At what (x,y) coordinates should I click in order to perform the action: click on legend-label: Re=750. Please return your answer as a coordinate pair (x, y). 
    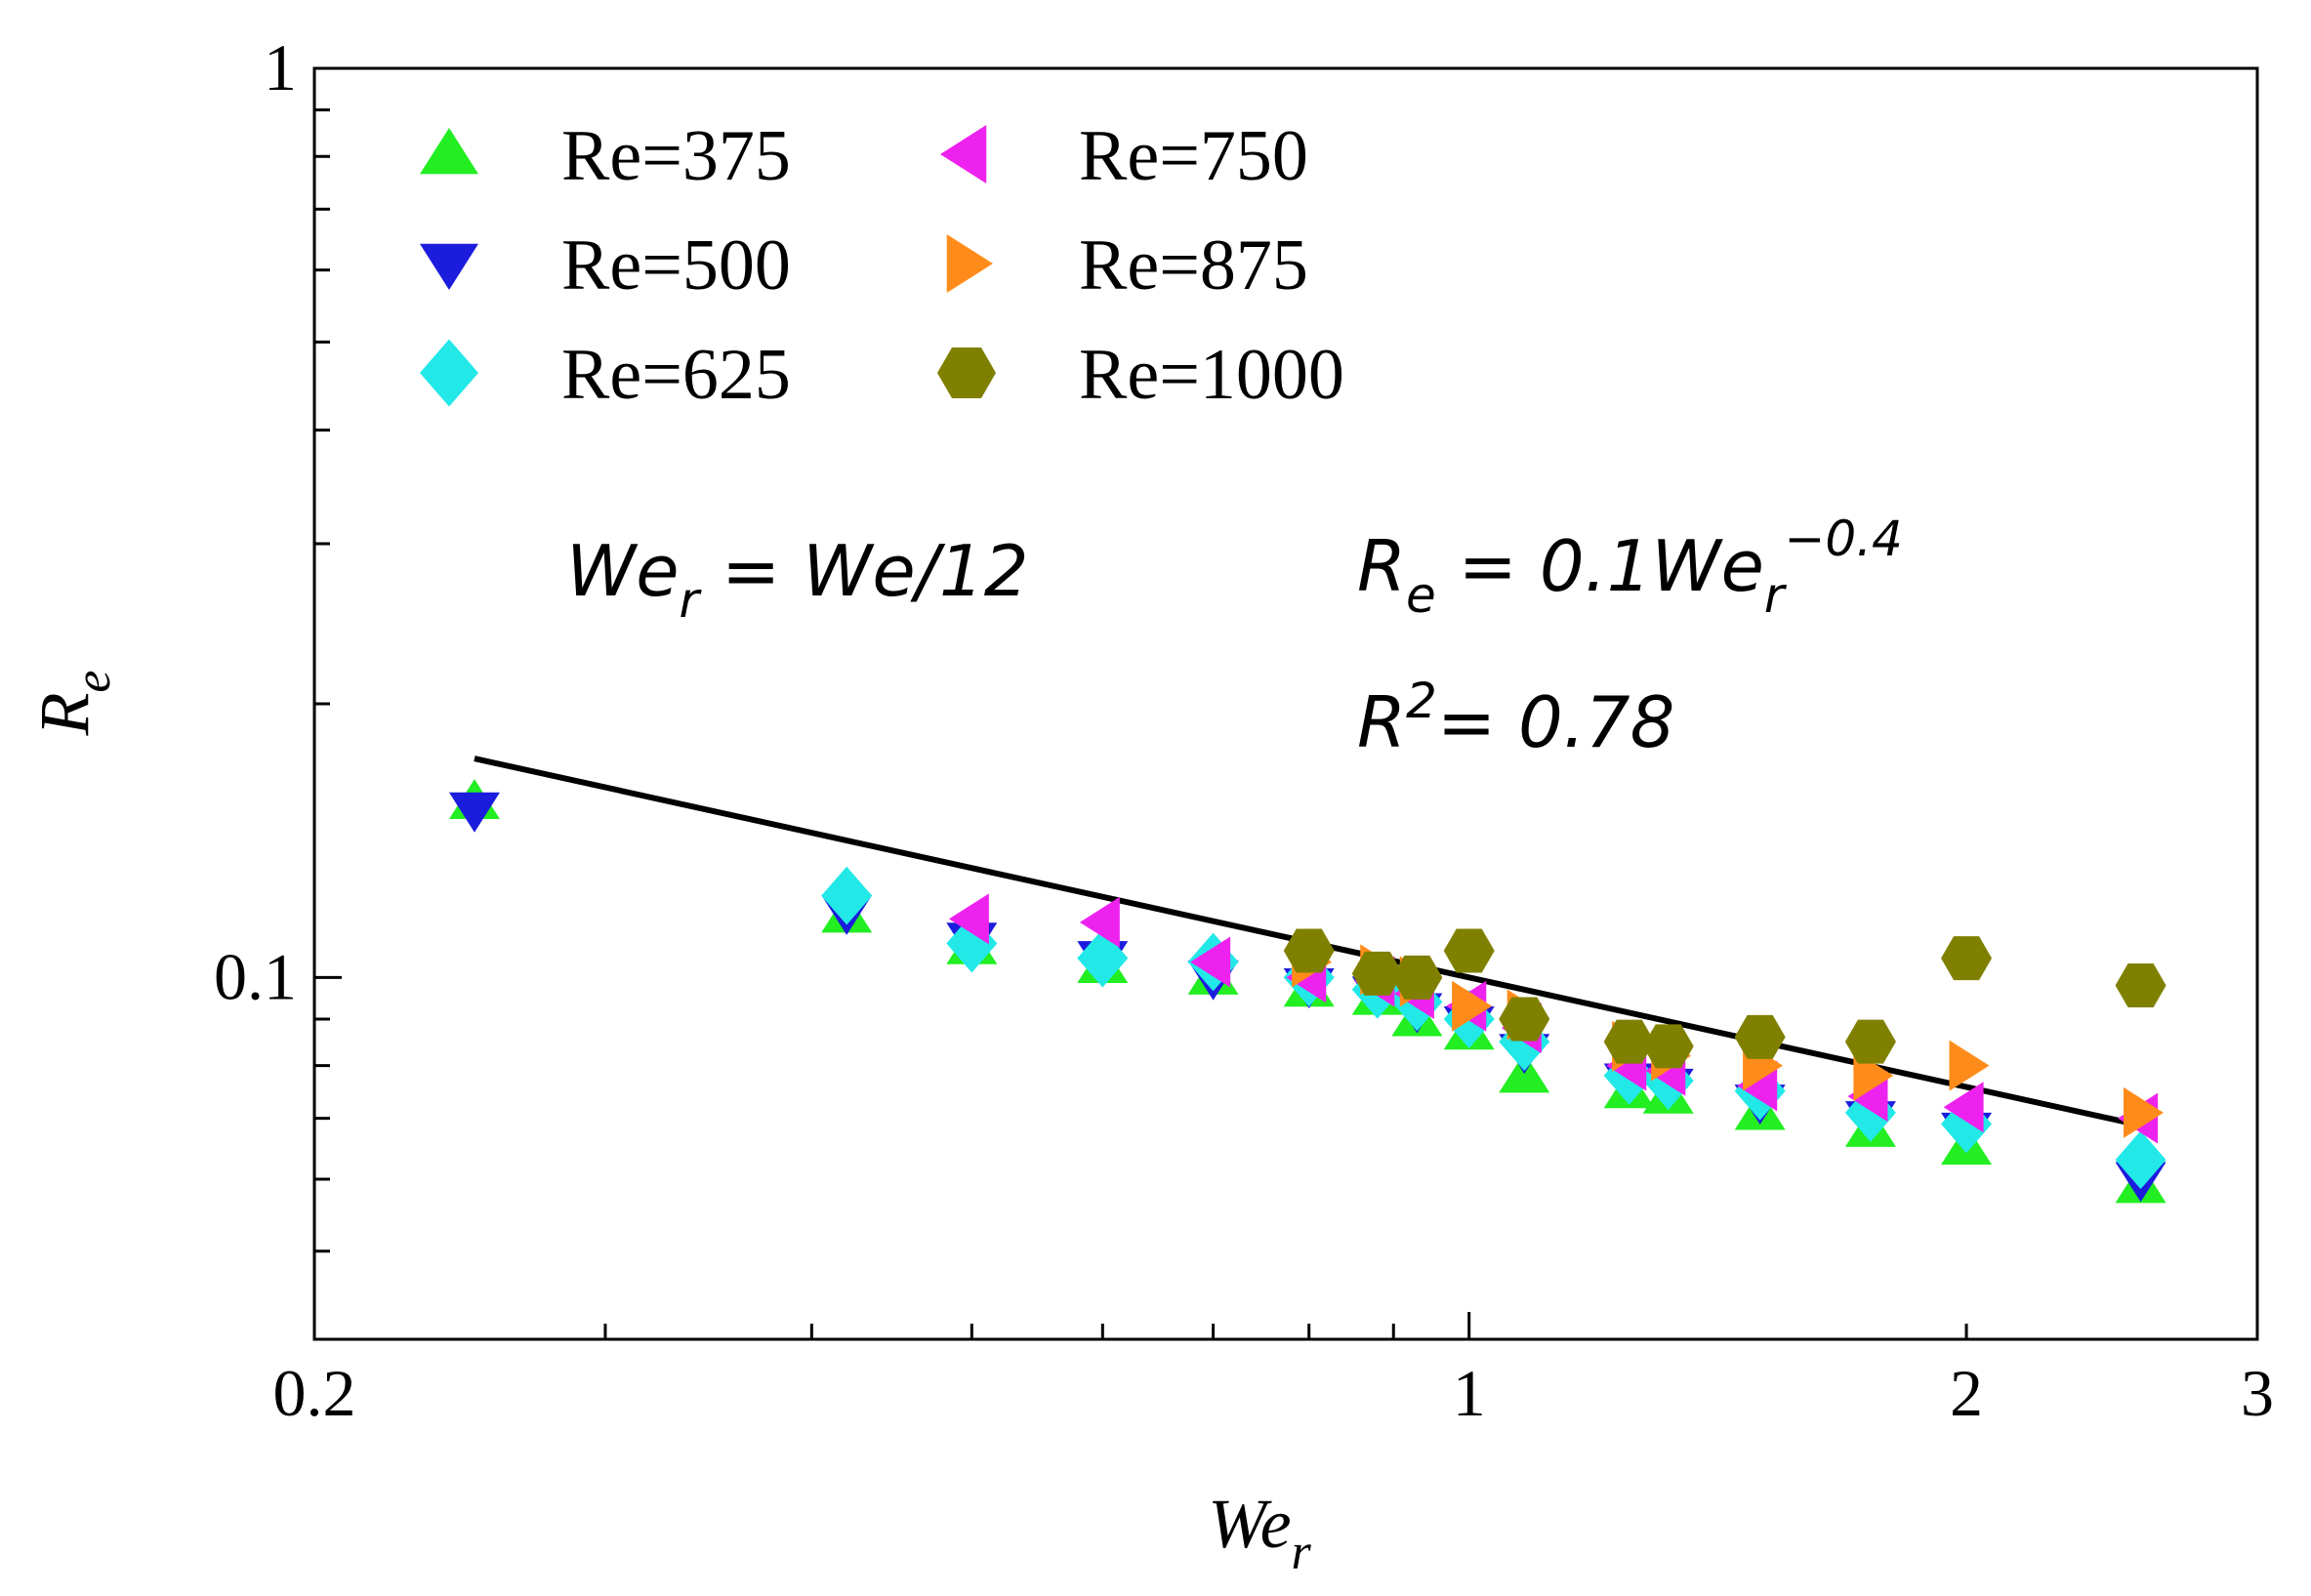
    Looking at the image, I should click on (1193, 156).